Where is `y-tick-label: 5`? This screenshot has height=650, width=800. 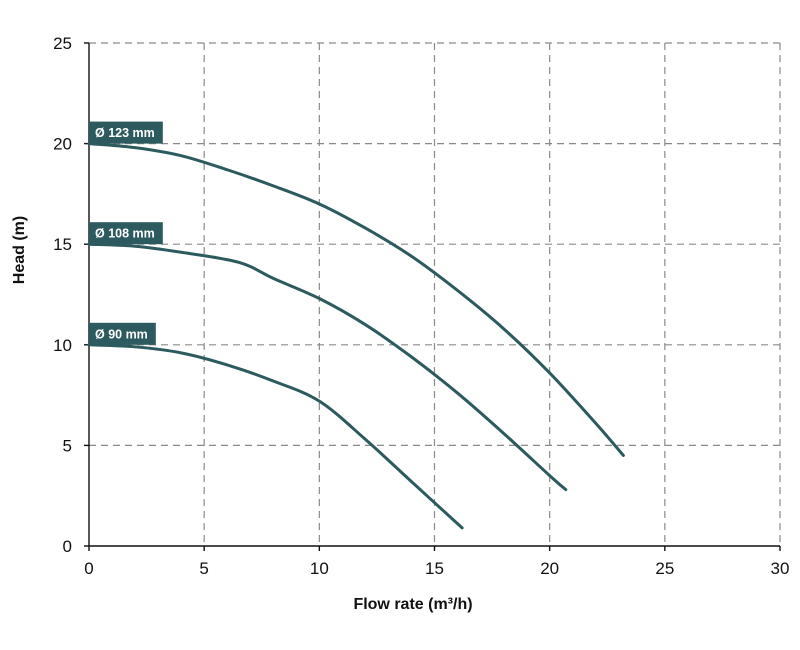
y-tick-label: 5 is located at coordinates (67, 445).